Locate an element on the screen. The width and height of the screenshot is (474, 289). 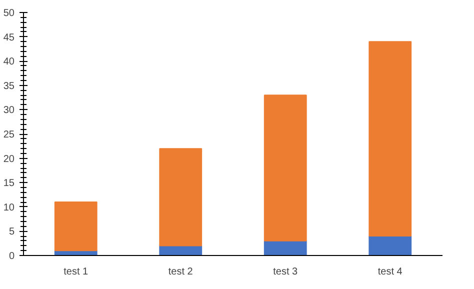
y-tick-label: 25 is located at coordinates (9, 135).